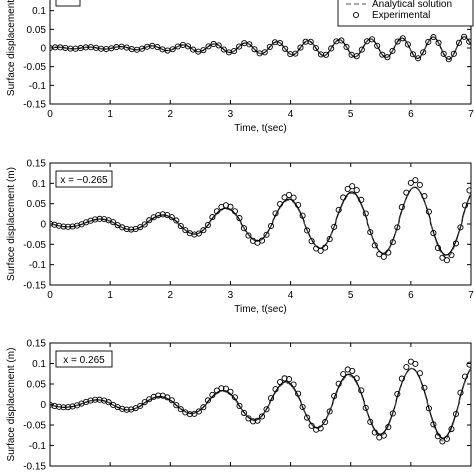 The image size is (474, 474). I want to click on x-tick-label: 5, so click(351, 295).